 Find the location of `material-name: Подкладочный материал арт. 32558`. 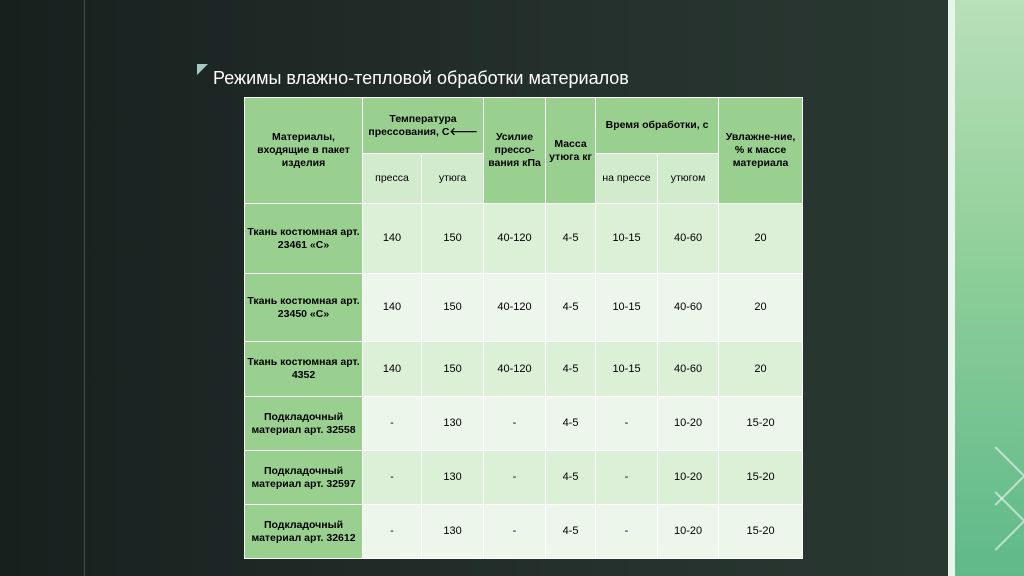

material-name: Подкладочный материал арт. 32558 is located at coordinates (303, 423).